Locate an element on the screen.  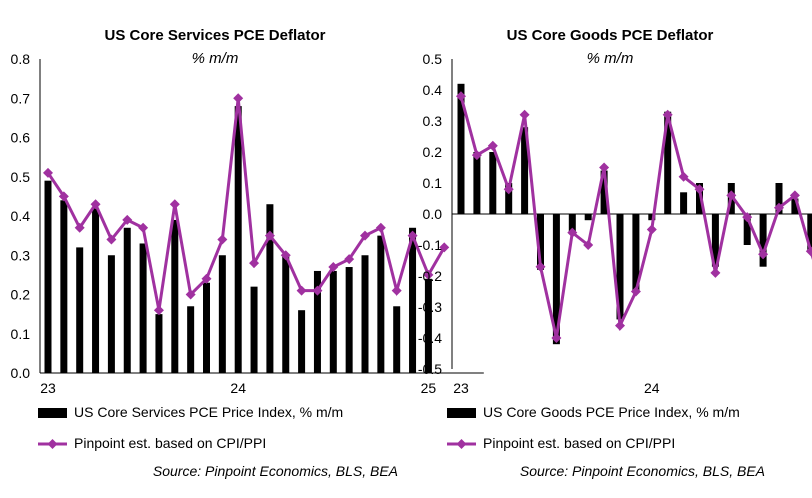
y-tick-label: -0.3 is located at coordinates (430, 307).